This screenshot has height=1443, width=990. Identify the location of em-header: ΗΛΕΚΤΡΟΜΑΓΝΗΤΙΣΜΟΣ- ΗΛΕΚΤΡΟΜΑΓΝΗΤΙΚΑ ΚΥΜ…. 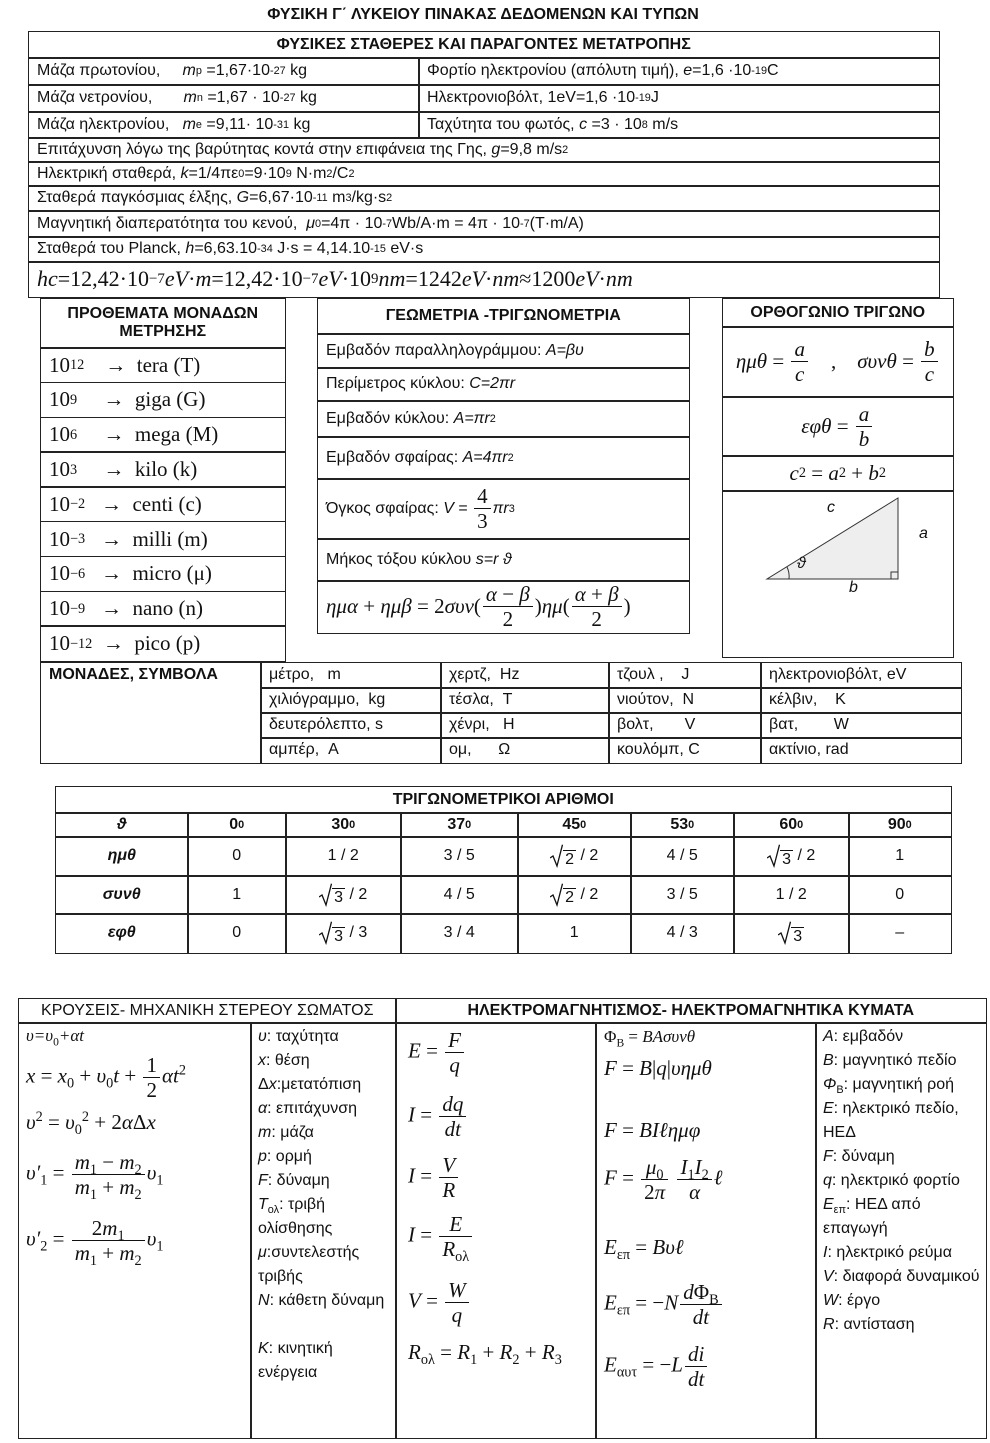
(691, 1011).